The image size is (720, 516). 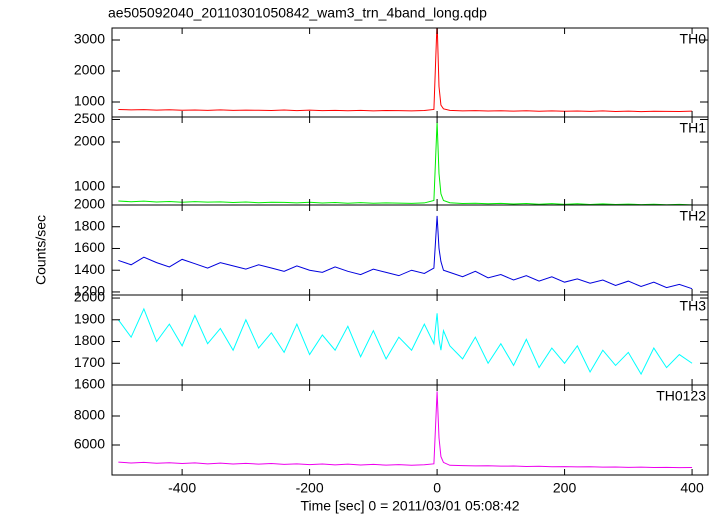 I want to click on series-label: TH0, so click(x=693, y=39).